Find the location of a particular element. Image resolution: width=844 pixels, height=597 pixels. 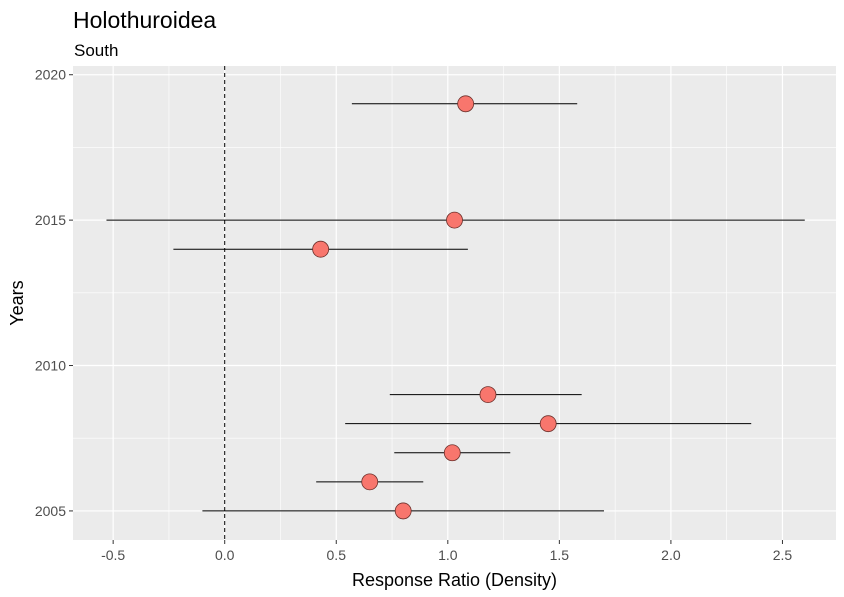

x-axis: -0.5 0.0 0.5 1.0 1.5 2.0 2.5 is located at coordinates (446, 551).